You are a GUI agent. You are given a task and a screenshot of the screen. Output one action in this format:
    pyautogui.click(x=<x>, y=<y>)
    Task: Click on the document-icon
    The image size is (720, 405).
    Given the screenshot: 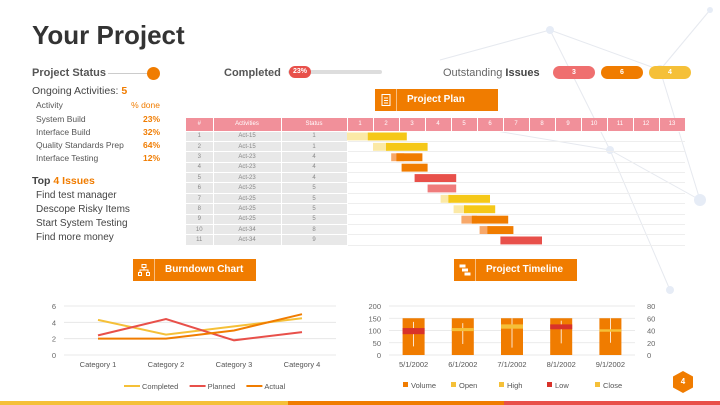 What is the action you would take?
    pyautogui.click(x=386, y=100)
    